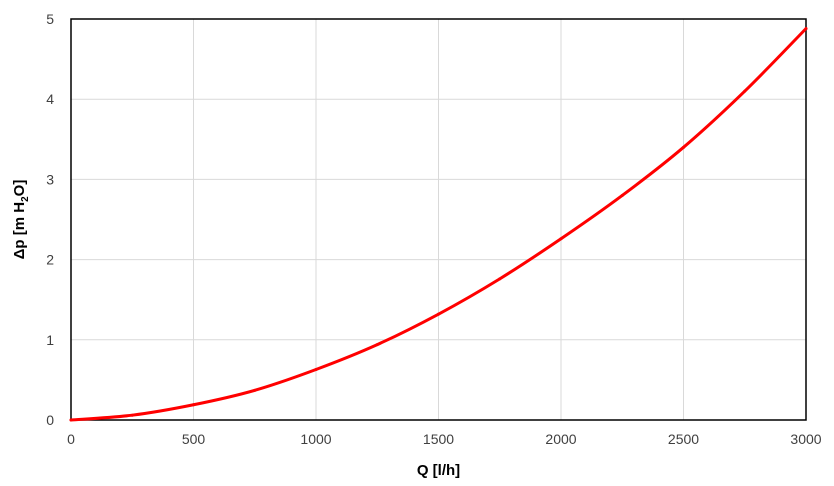  Describe the element at coordinates (438, 439) in the screenshot. I see `x-tick-label: 1500` at that location.